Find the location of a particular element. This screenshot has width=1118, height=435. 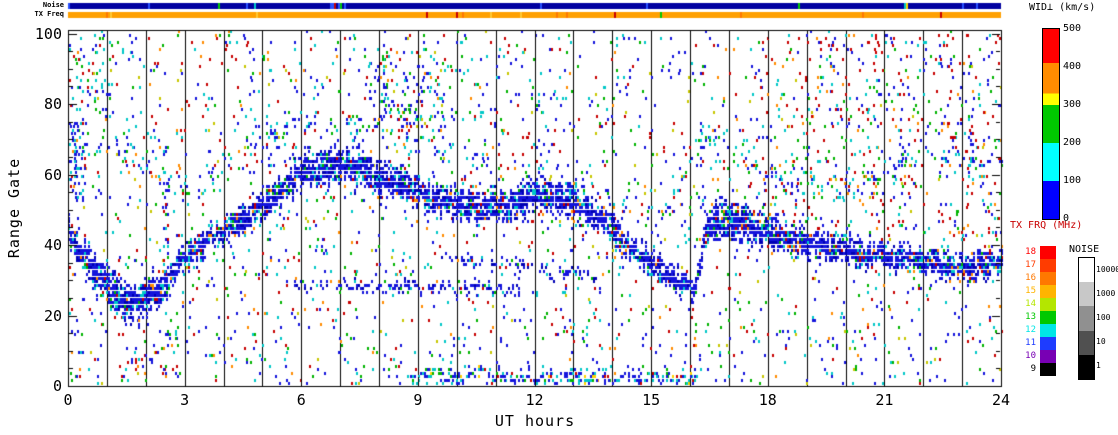

x-tick-label: 3 is located at coordinates (185, 400).